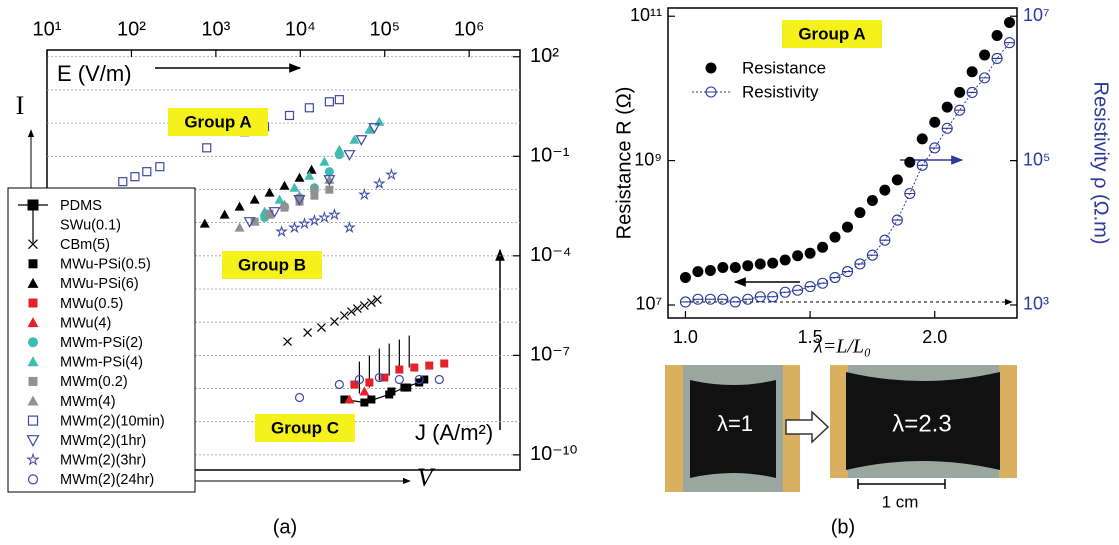  What do you see at coordinates (217, 121) in the screenshot?
I see `group-label: Group A` at bounding box center [217, 121].